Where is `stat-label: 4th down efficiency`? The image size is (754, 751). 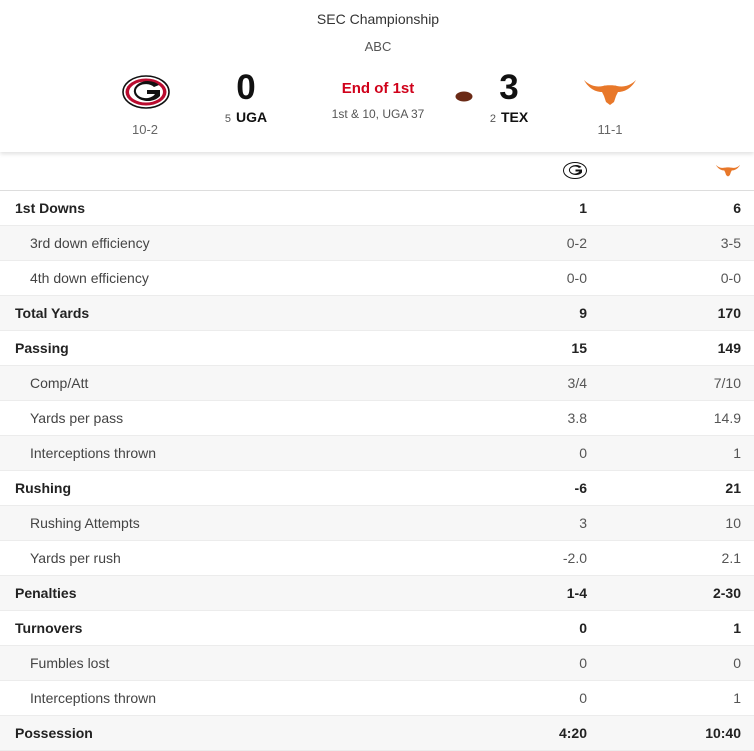 stat-label: 4th down efficiency is located at coordinates (89, 278).